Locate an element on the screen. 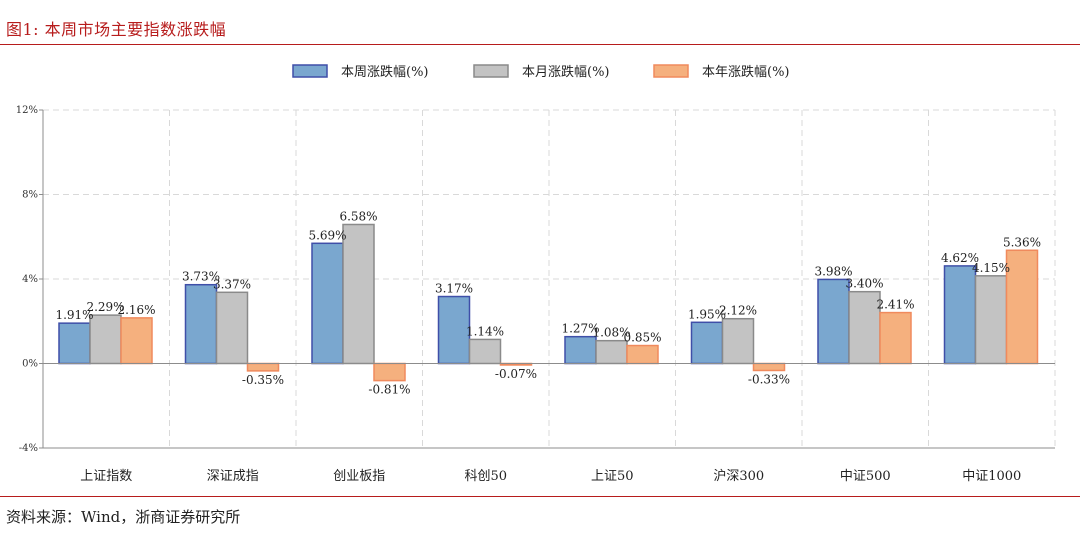 This screenshot has width=1080, height=543. data-label: 1.91% is located at coordinates (74, 315).